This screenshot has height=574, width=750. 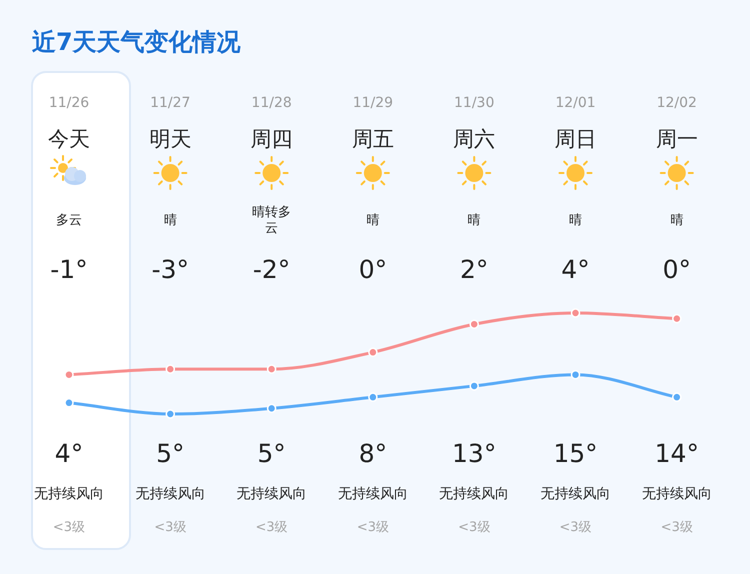 What do you see at coordinates (170, 139) in the screenshot?
I see `text: 明天` at bounding box center [170, 139].